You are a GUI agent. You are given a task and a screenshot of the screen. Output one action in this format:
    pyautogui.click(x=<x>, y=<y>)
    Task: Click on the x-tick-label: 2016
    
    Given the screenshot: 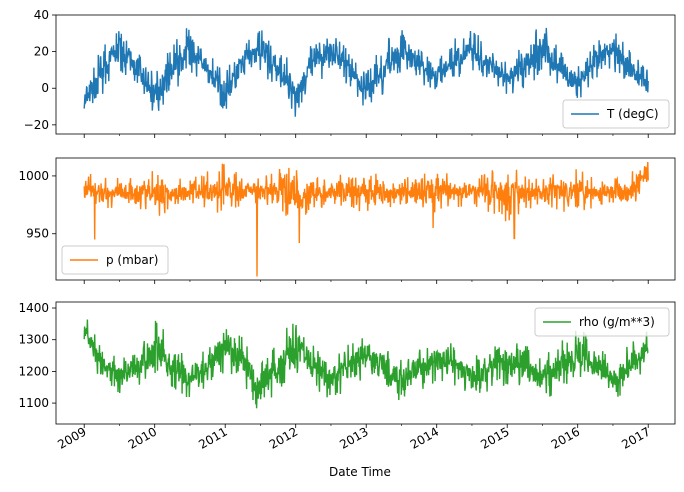 What is the action you would take?
    pyautogui.click(x=565, y=437)
    